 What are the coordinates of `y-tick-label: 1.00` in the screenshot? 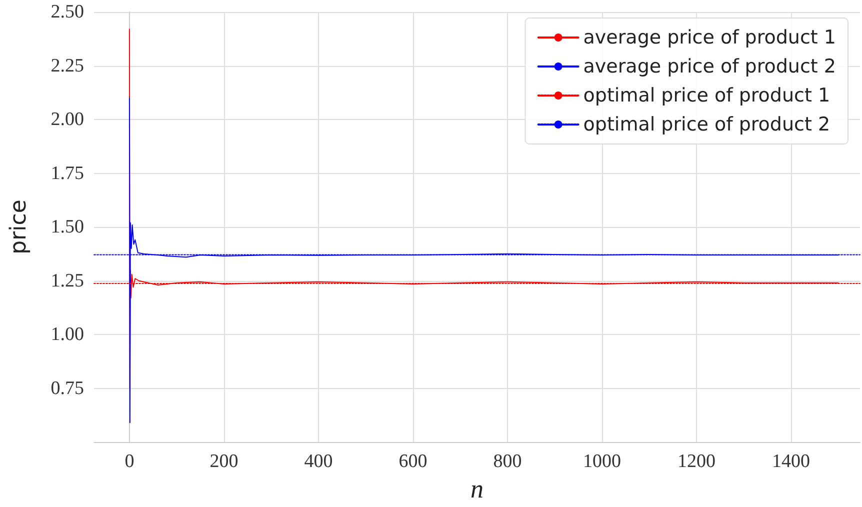 It's located at (67, 334).